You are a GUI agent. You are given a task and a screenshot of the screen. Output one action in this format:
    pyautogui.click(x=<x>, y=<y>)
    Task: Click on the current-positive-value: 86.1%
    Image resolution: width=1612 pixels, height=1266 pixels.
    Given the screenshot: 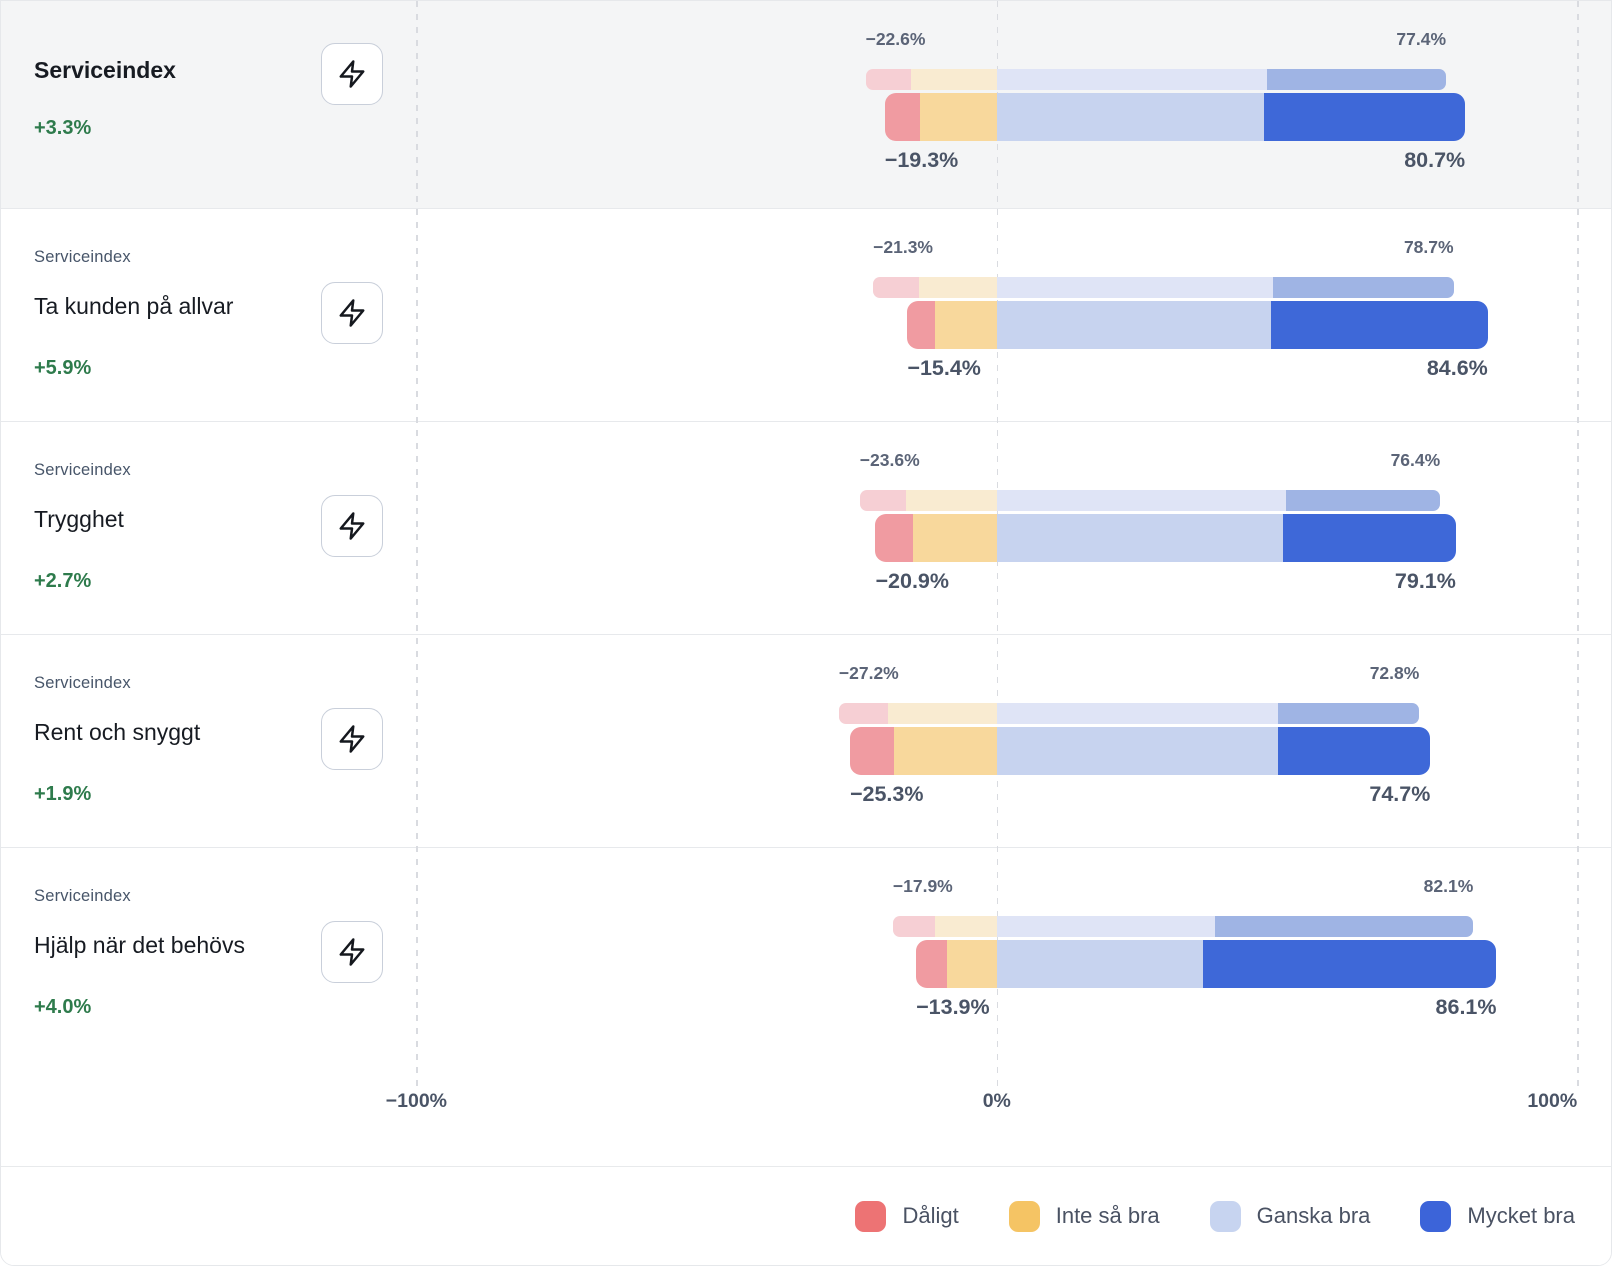 What is the action you would take?
    pyautogui.click(x=1466, y=1007)
    